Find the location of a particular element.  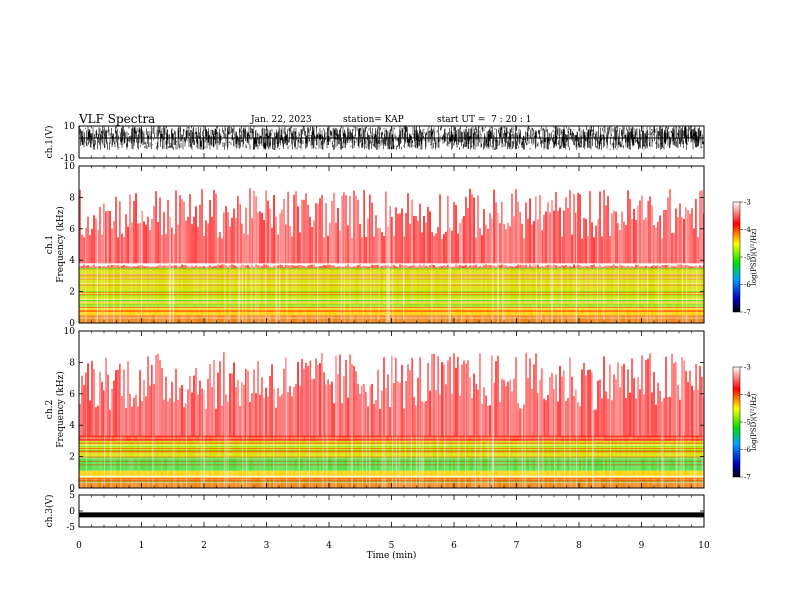

x-tick-label: 4 is located at coordinates (329, 546).